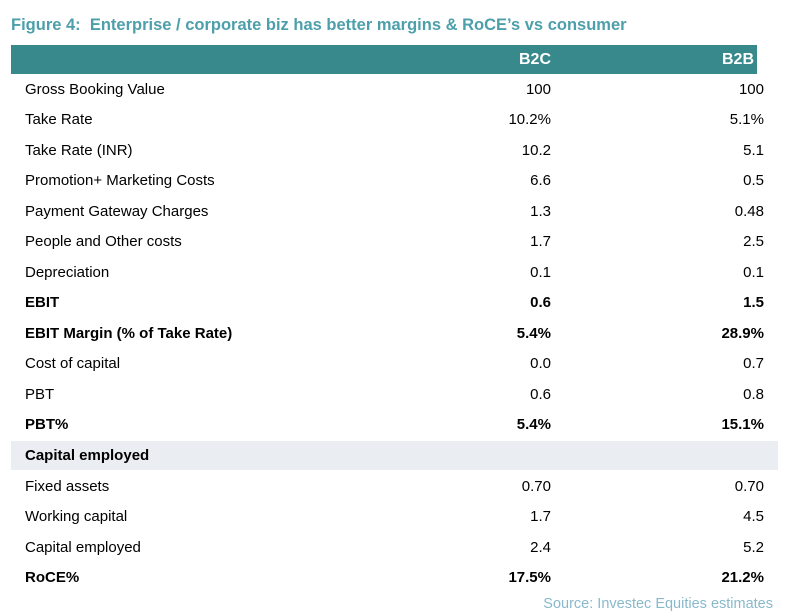  I want to click on row-label: PBT, so click(40, 394).